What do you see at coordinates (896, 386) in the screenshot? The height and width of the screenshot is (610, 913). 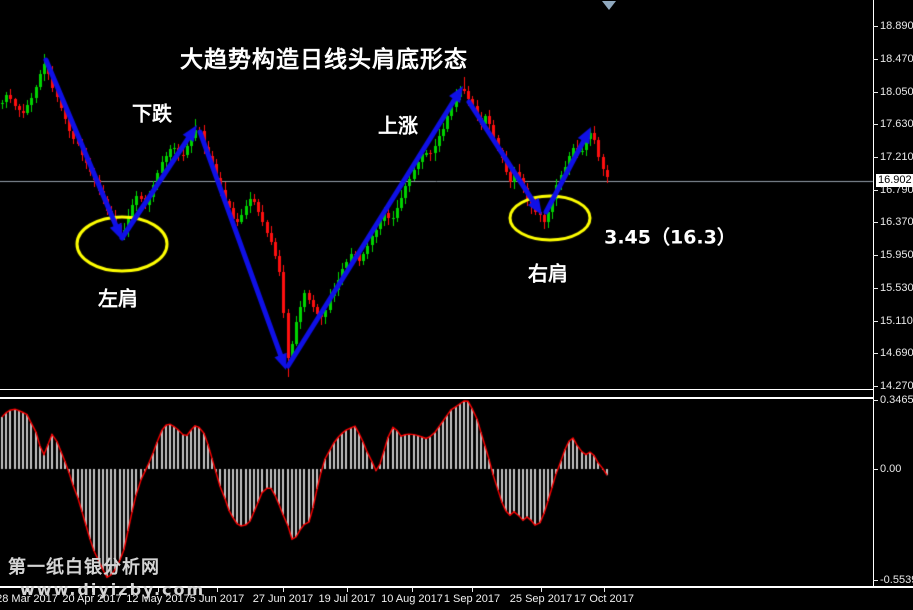 I see `price-axis-label: 14.270` at bounding box center [896, 386].